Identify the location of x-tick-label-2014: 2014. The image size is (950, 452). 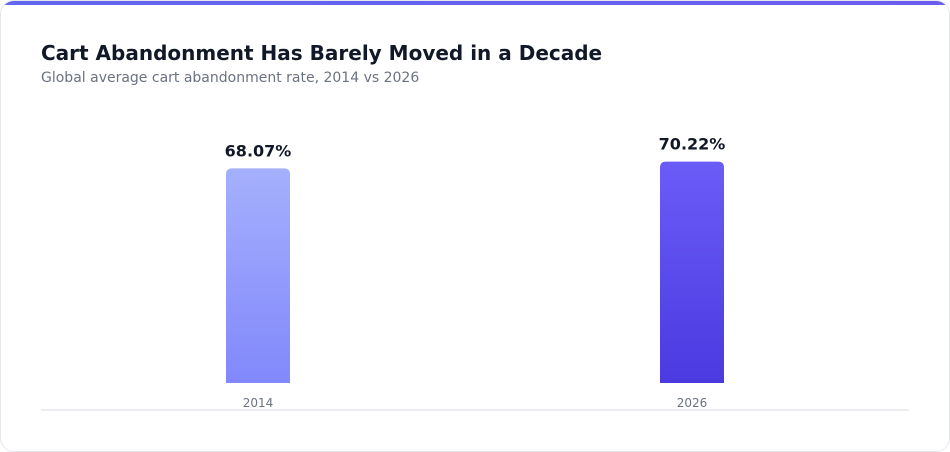
(258, 403).